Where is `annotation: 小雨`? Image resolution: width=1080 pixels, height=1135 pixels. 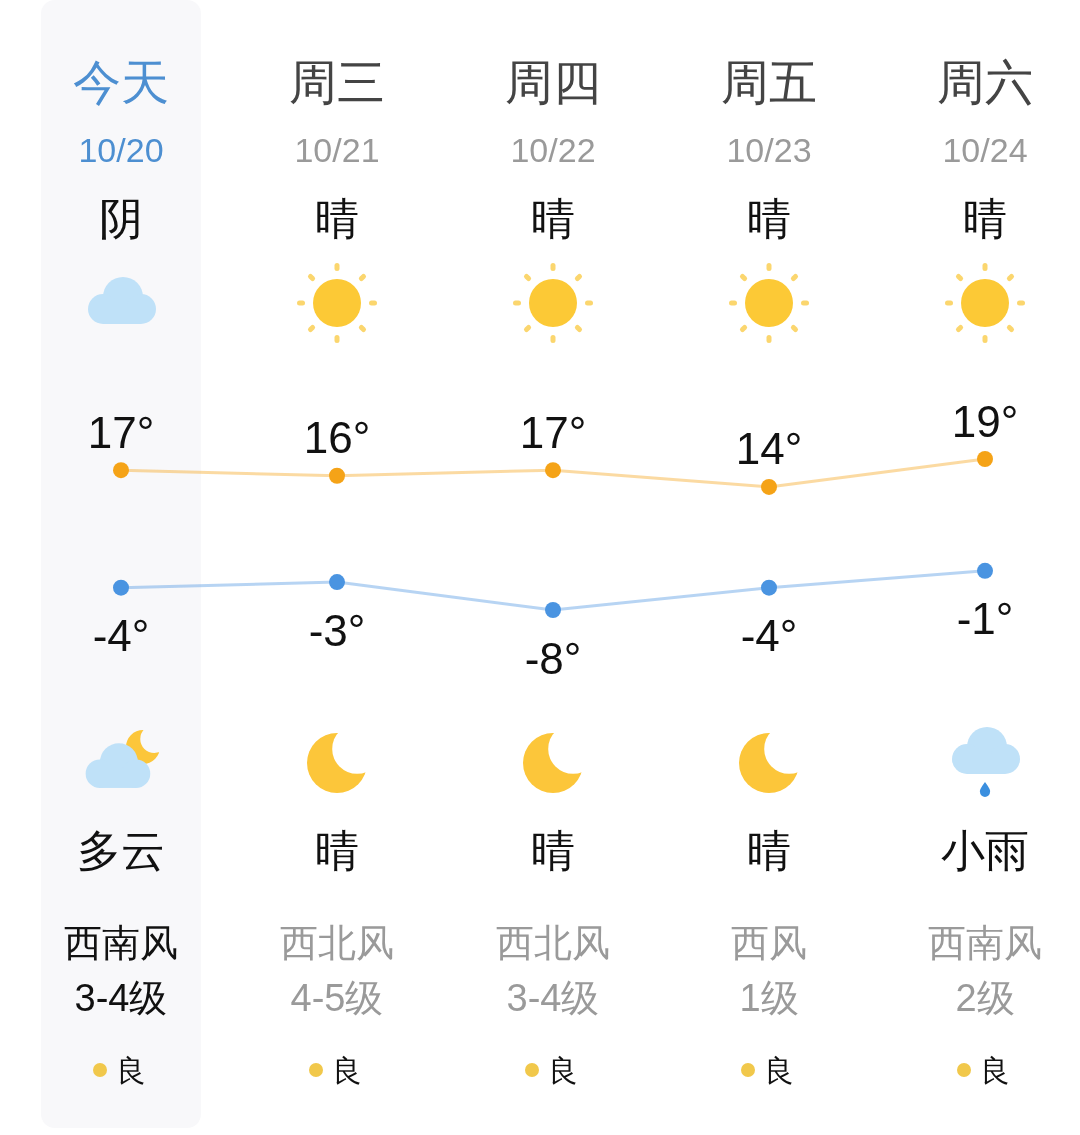 annotation: 小雨 is located at coordinates (985, 850).